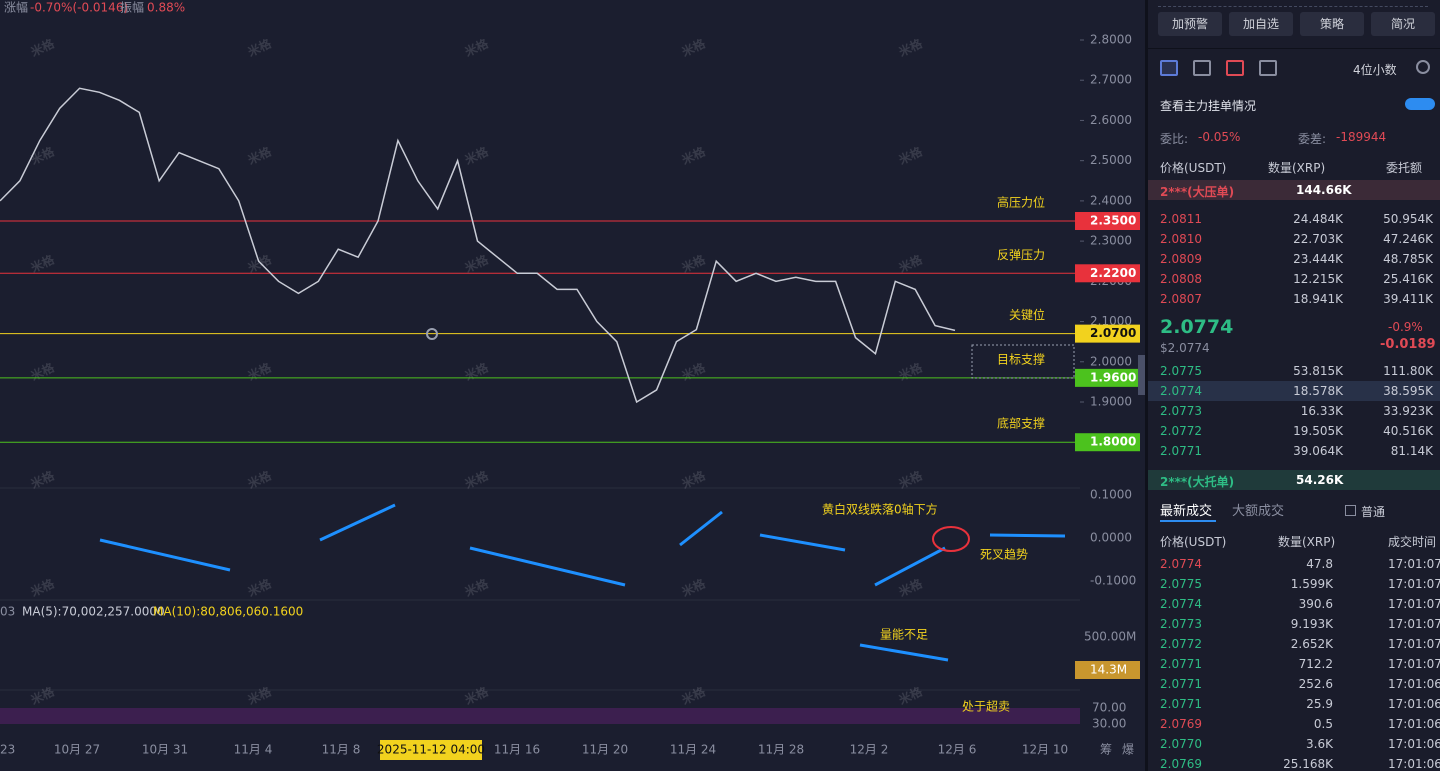  Describe the element at coordinates (1318, 431) in the screenshot. I see `cell: 19.505K` at that location.